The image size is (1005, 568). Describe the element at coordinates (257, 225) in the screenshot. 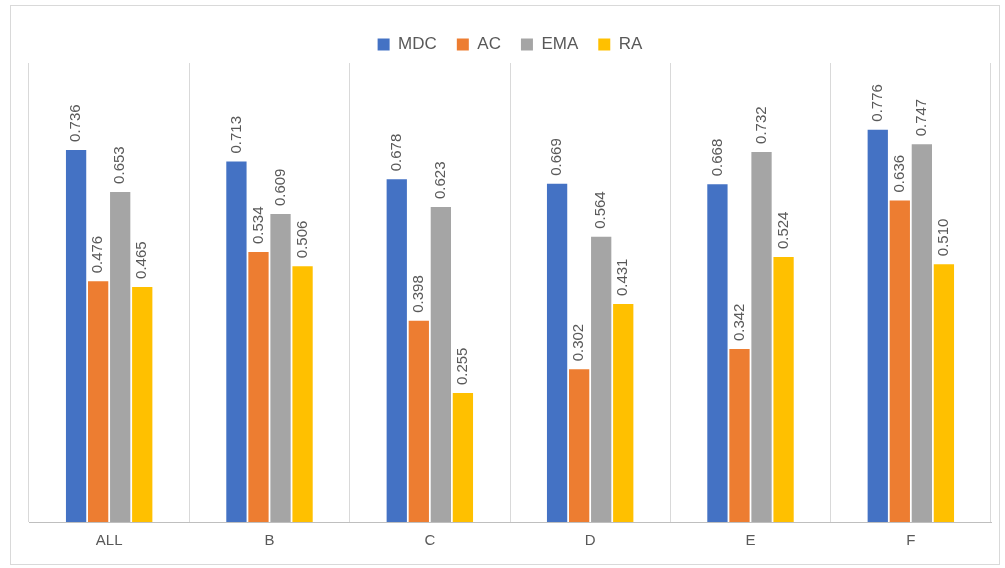

I see `data-label: 0.534` at that location.